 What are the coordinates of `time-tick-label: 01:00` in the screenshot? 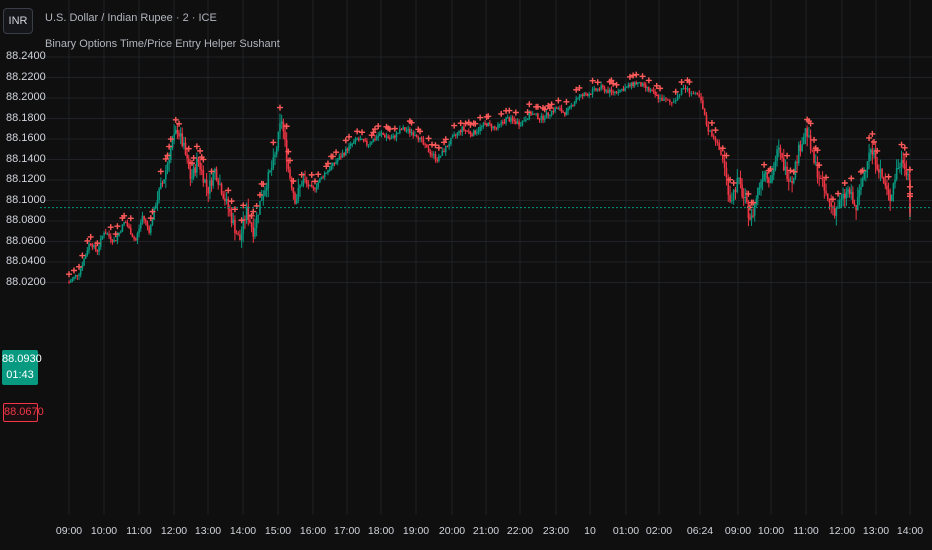 It's located at (626, 531).